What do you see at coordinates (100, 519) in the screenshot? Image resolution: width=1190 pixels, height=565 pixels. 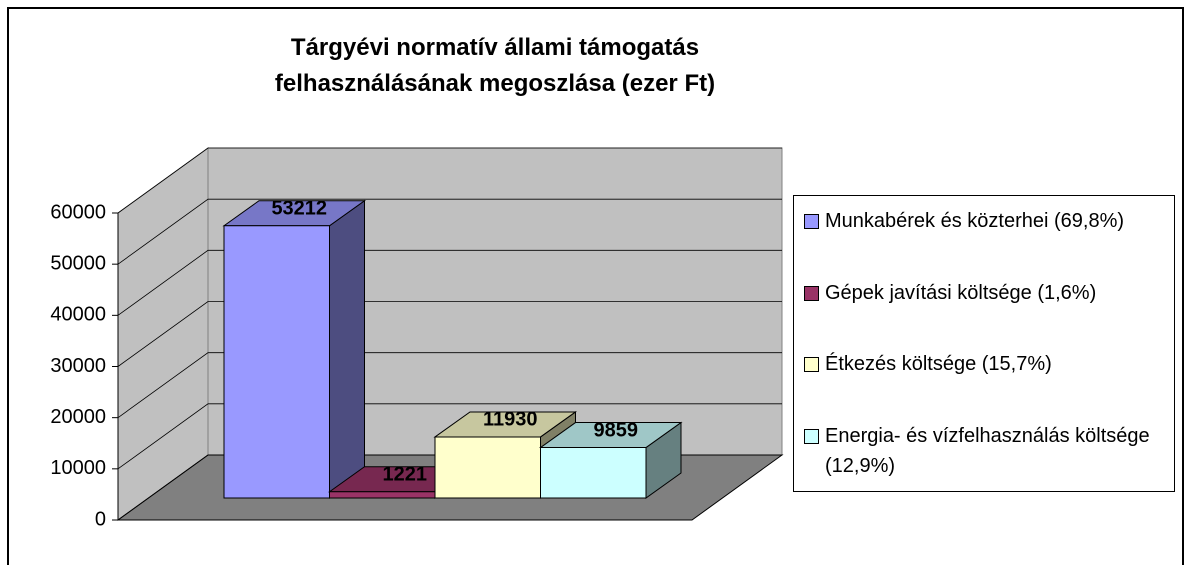 I see `y-tick-label: 0` at bounding box center [100, 519].